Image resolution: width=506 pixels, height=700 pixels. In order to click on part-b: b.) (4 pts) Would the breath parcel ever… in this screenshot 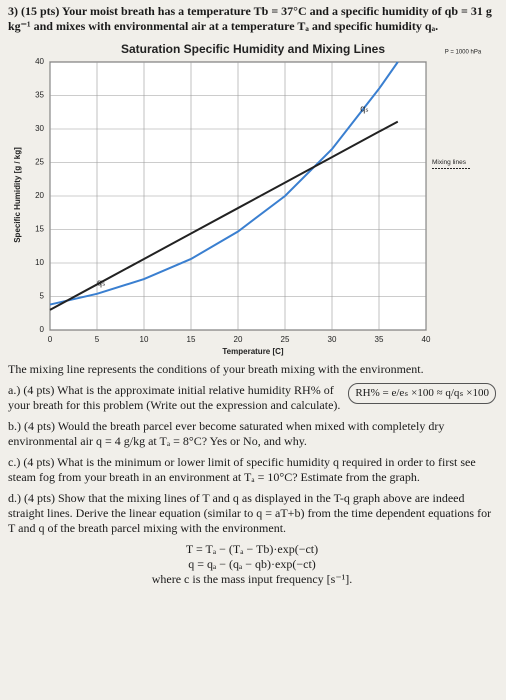, I will do `click(226, 433)`.